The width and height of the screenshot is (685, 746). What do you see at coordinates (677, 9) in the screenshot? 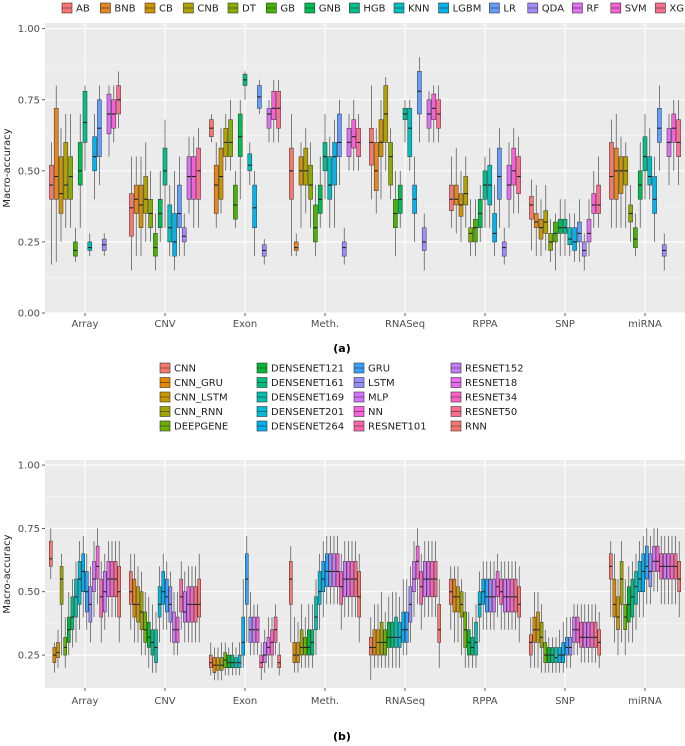
I see `legend-label: XGB` at bounding box center [677, 9].